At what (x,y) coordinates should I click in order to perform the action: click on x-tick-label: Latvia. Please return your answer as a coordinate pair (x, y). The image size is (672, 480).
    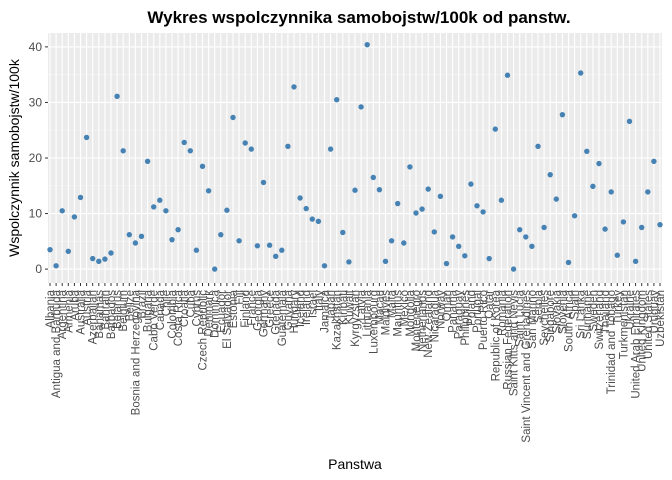
    Looking at the image, I should click on (362, 304).